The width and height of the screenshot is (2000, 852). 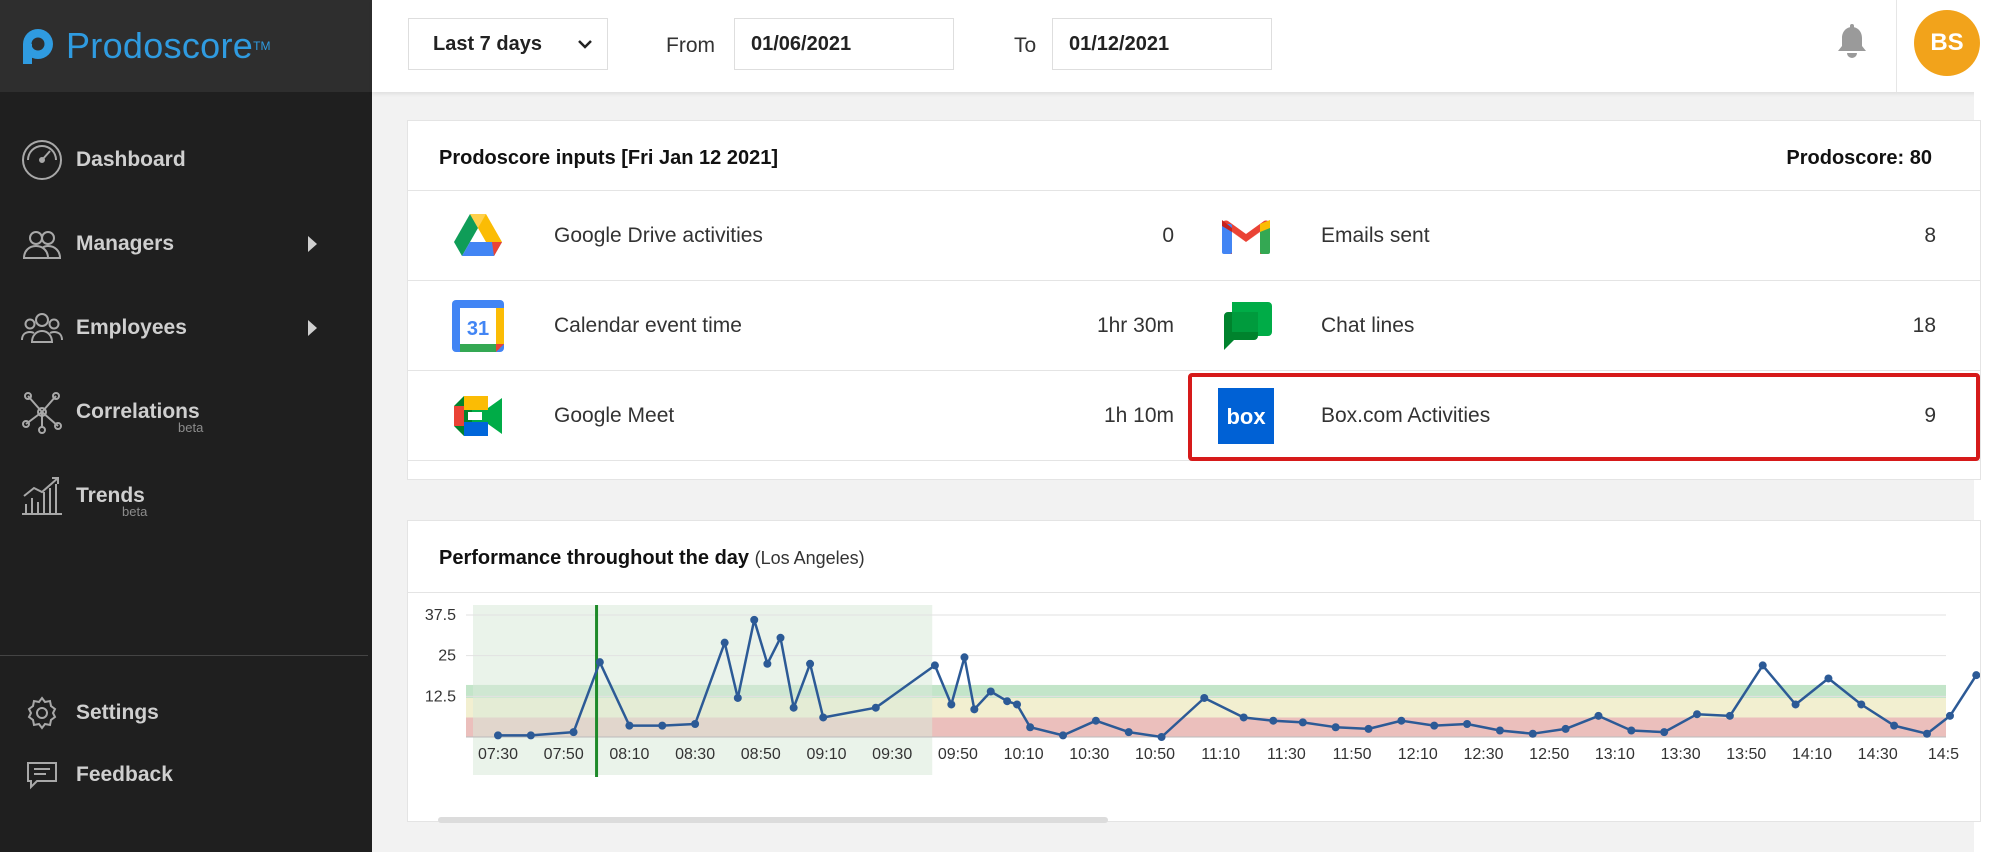 What do you see at coordinates (1947, 43) in the screenshot?
I see `user-avatar: BS` at bounding box center [1947, 43].